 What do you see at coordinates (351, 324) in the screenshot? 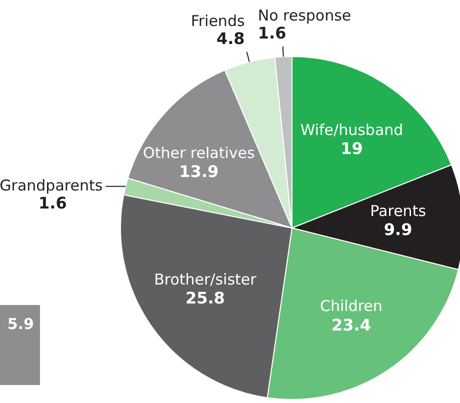
I see `data-label: 23.4` at bounding box center [351, 324].